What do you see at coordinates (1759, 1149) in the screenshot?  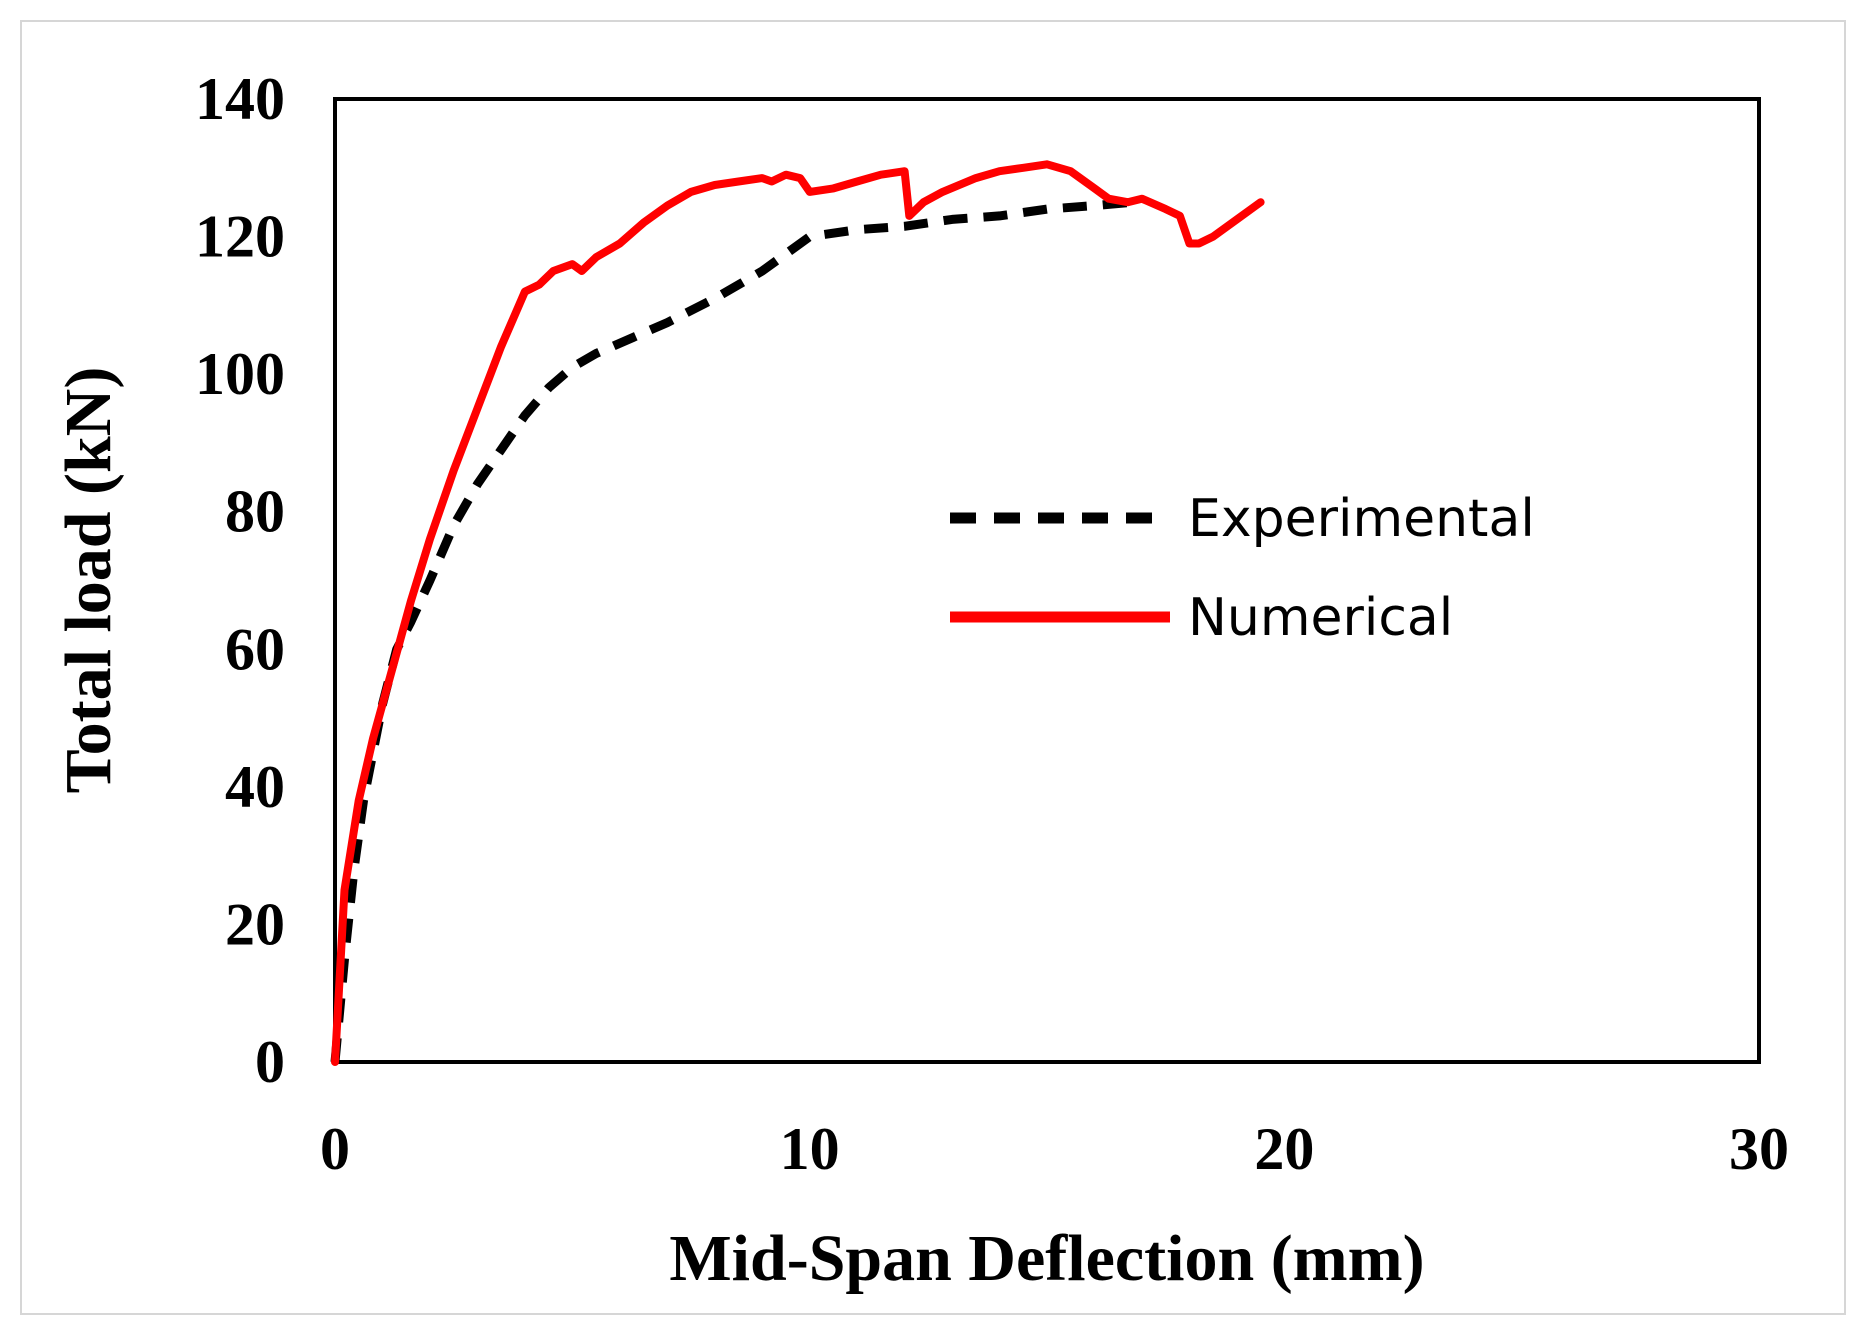 I see `x-tick-label: 30` at bounding box center [1759, 1149].